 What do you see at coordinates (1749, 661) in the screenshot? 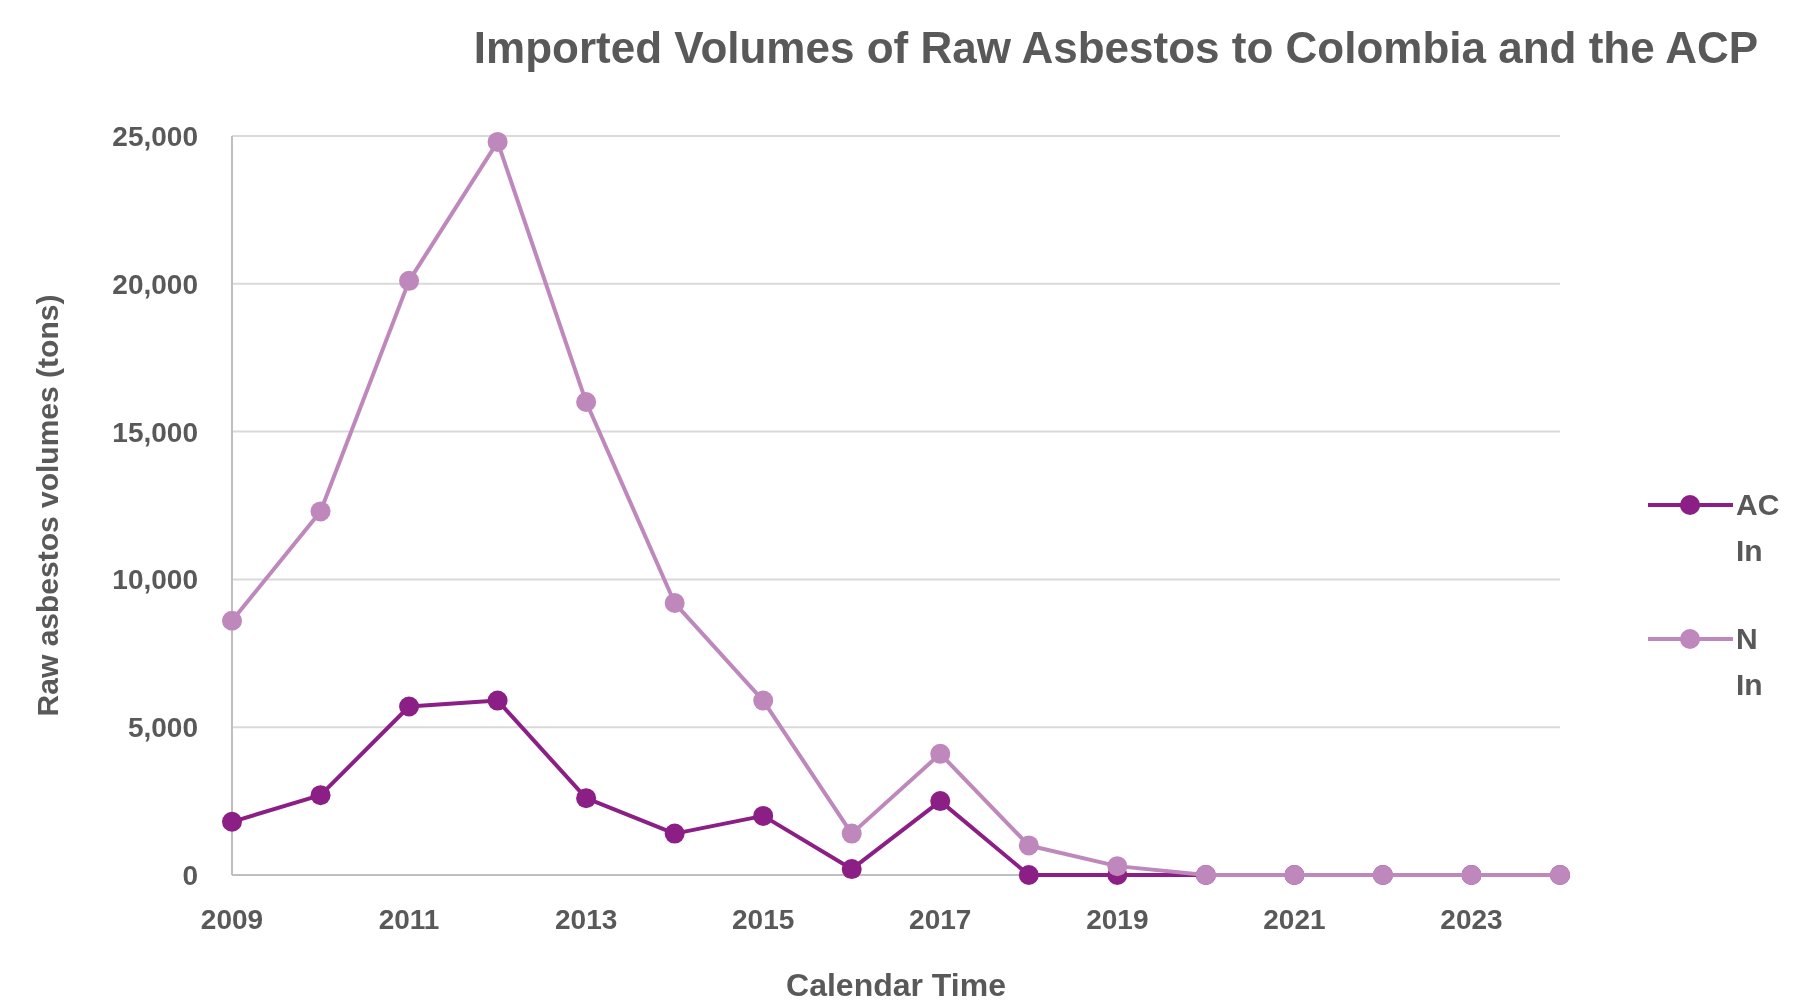
I see `legend-label: N In` at bounding box center [1749, 661].